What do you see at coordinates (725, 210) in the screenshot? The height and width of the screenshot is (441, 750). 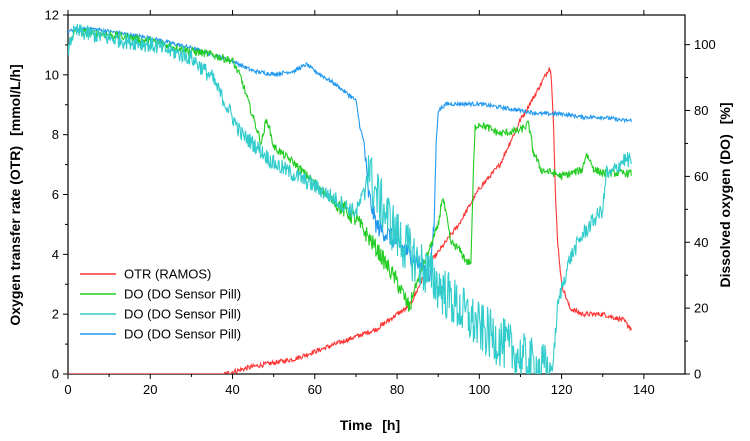 I see `y-right-axis-label: Dissolved oxygen (DO)` at bounding box center [725, 210].